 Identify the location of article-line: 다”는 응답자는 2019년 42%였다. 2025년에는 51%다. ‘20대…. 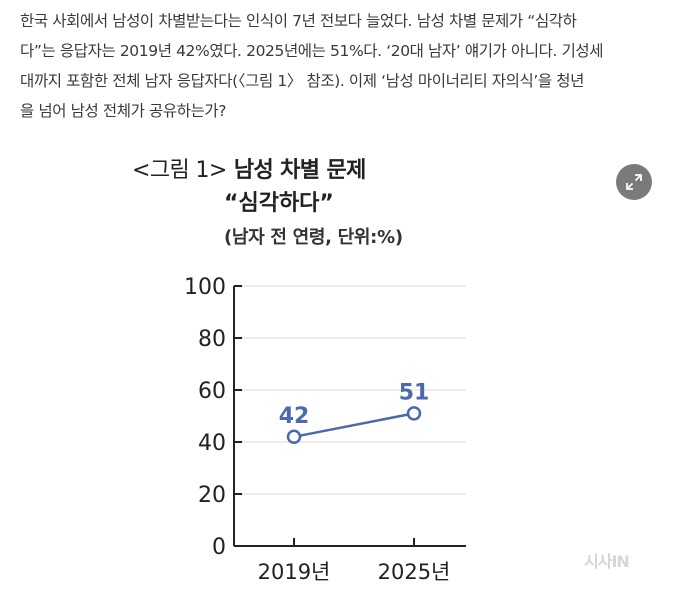
(312, 51).